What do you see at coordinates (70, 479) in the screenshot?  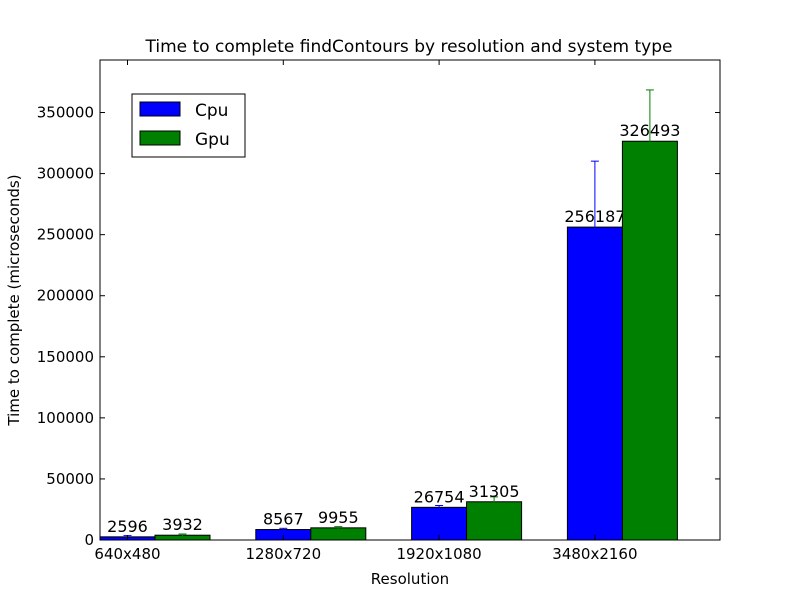 I see `y-tick-label: 50000` at bounding box center [70, 479].